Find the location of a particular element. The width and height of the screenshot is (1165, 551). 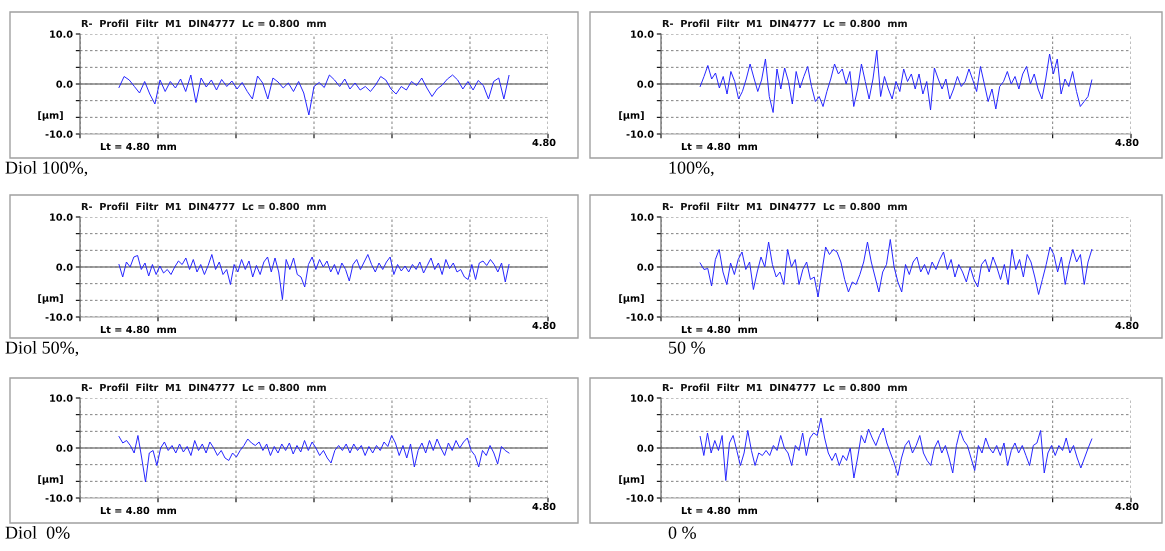

text: 50 % is located at coordinates (687, 347).